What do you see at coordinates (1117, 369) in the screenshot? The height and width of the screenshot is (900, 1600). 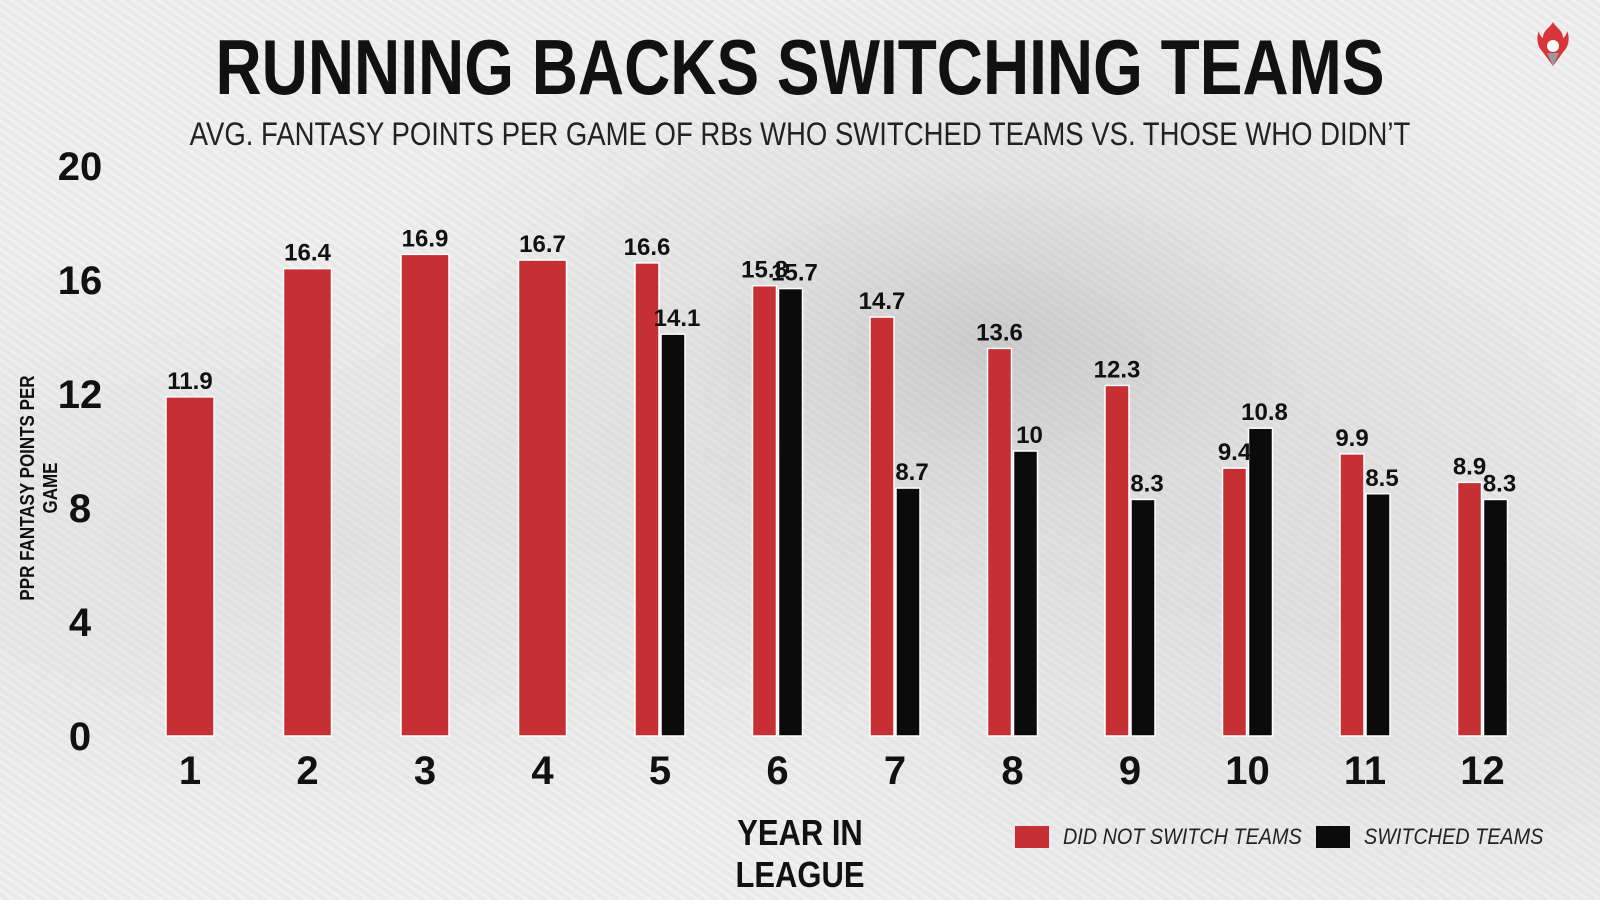 I see `data-label-not-switched: 12.3` at bounding box center [1117, 369].